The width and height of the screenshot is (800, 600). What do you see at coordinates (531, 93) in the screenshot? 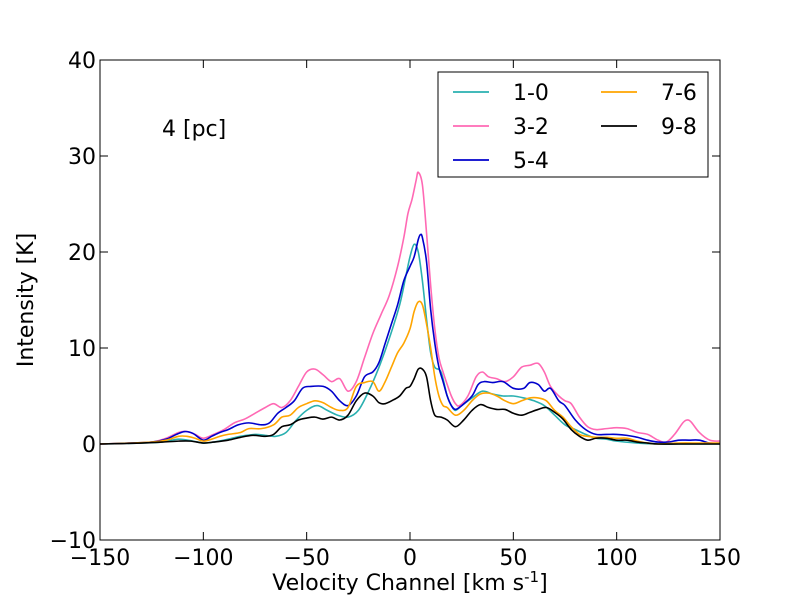
I see `legend-label-1-0: 1-0` at bounding box center [531, 93].